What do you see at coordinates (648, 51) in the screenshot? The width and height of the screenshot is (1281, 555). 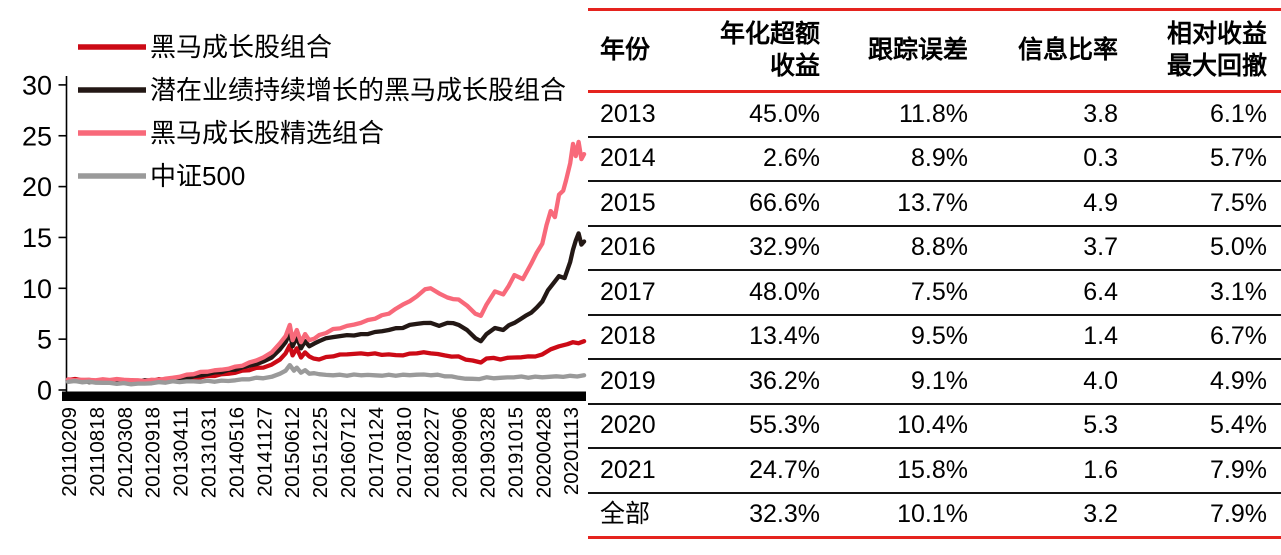 I see `table-column-header: 年份` at bounding box center [648, 51].